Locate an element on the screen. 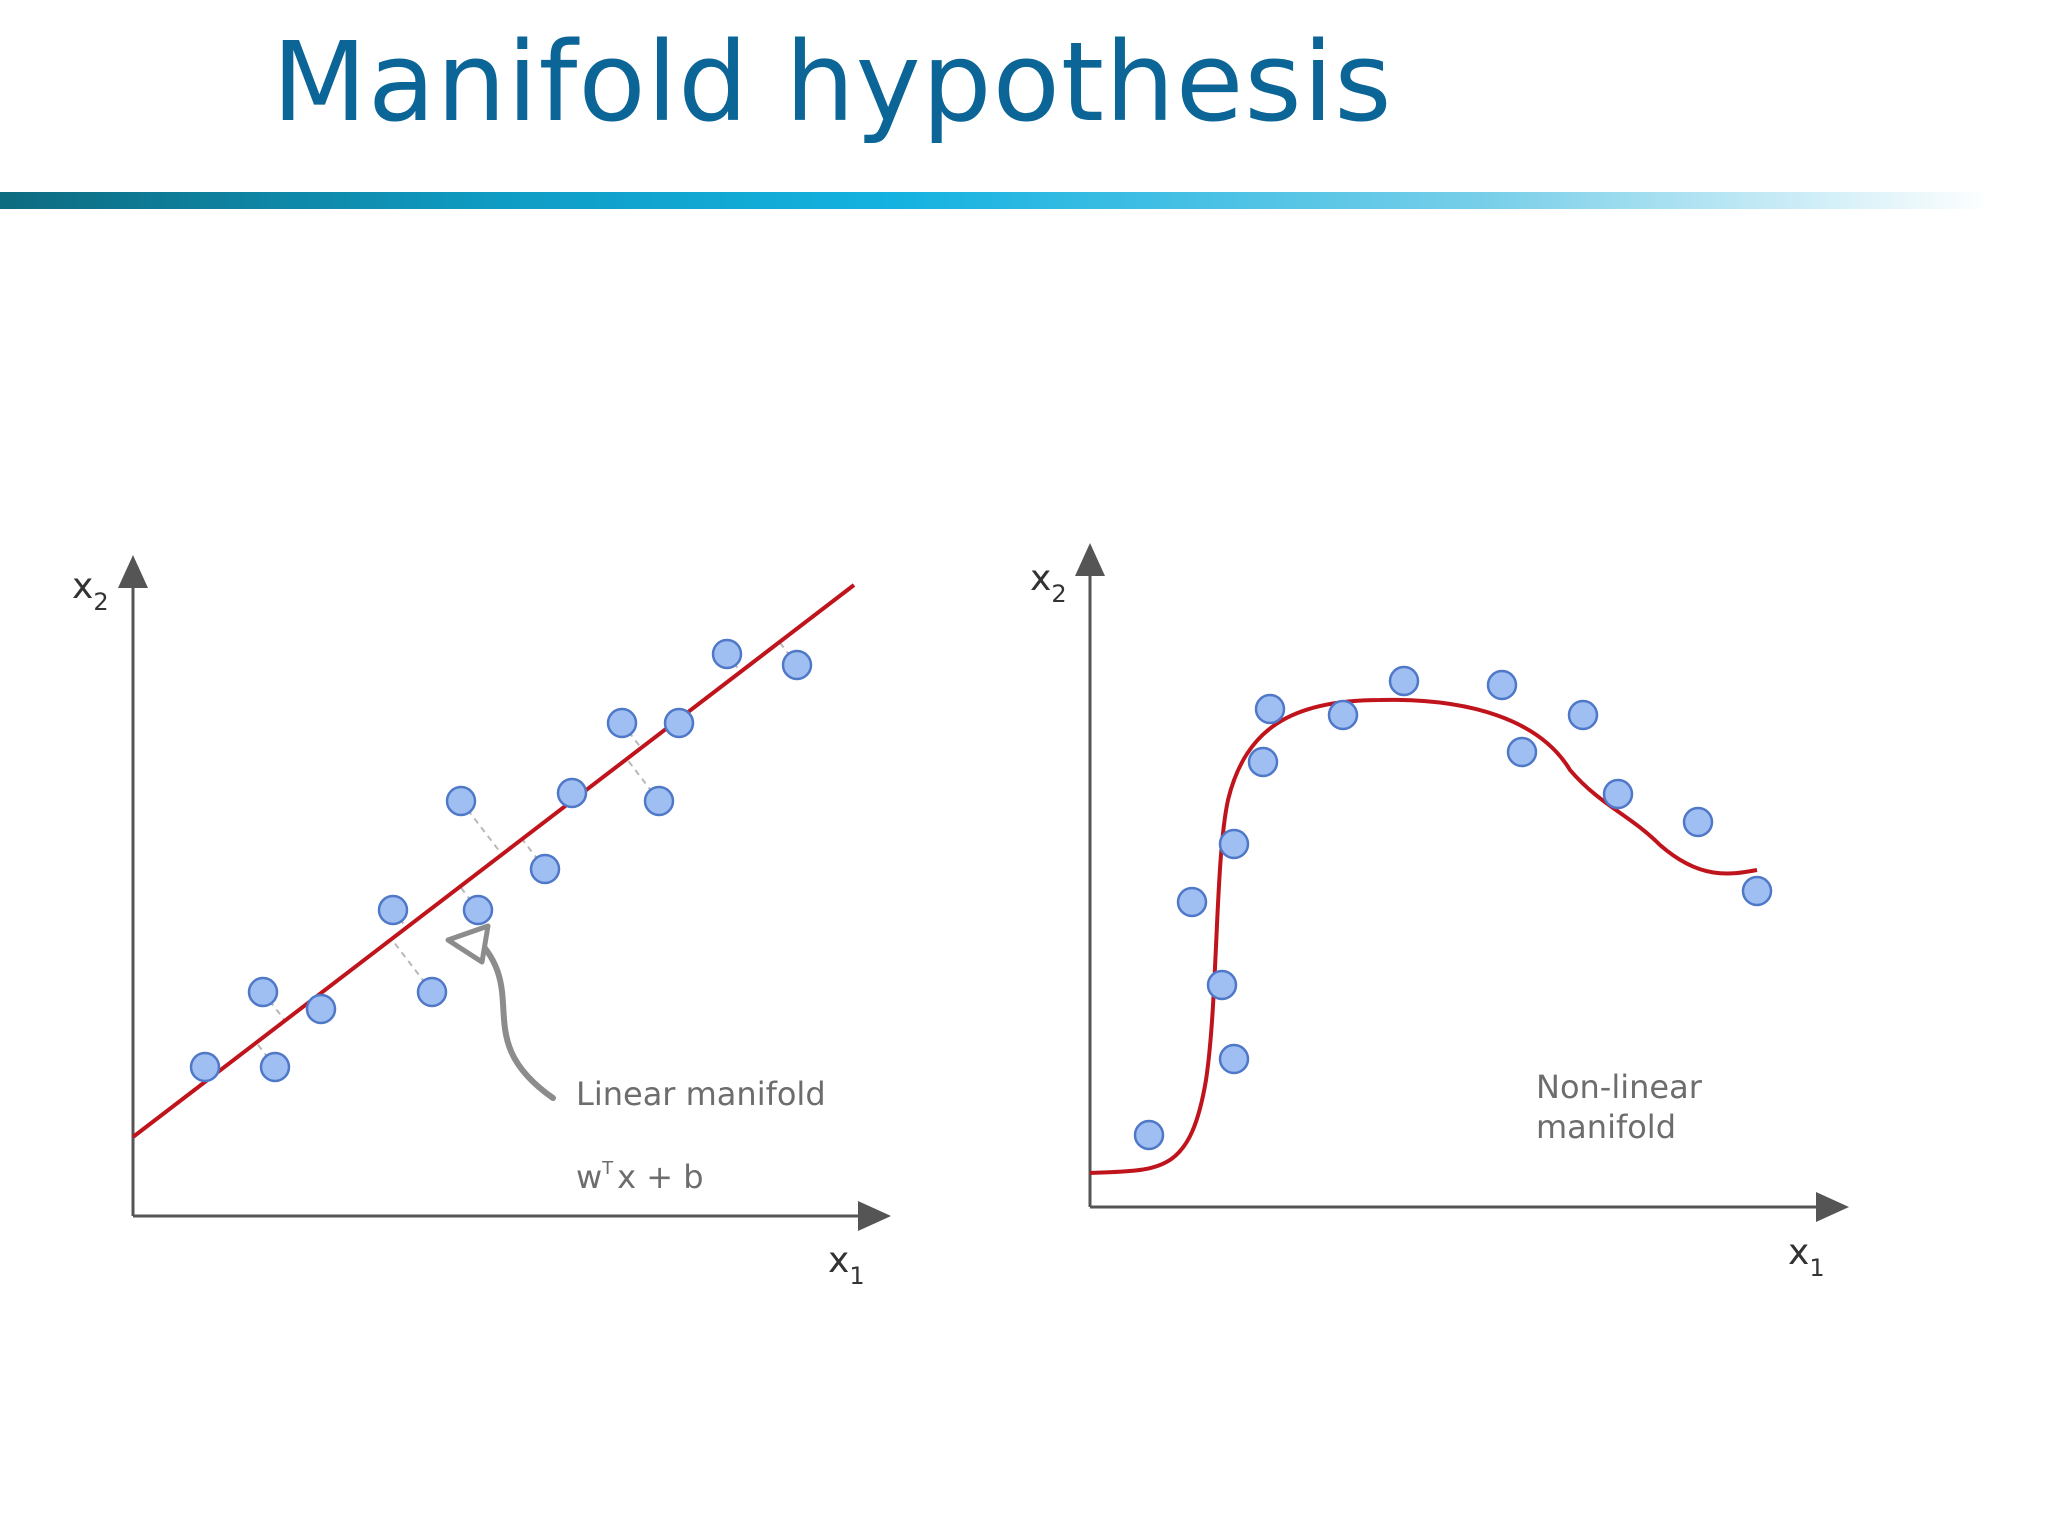 The height and width of the screenshot is (1536, 2048). nonlinear-manifold-curve is located at coordinates (1423, 936).